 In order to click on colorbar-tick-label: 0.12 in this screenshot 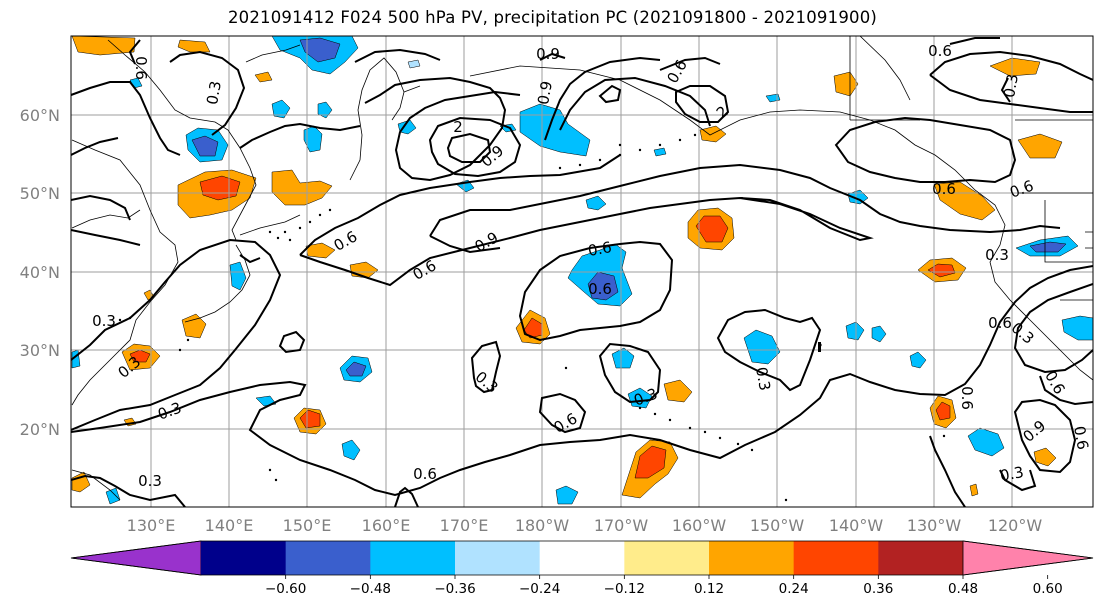, I will do `click(709, 589)`.